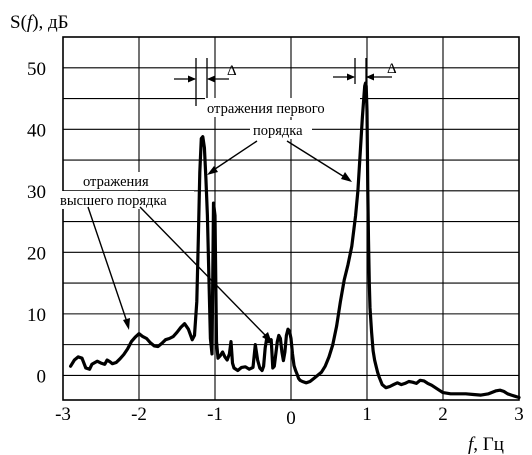 The image size is (532, 455). Describe the element at coordinates (519, 414) in the screenshot. I see `x-tick-label: 3` at that location.